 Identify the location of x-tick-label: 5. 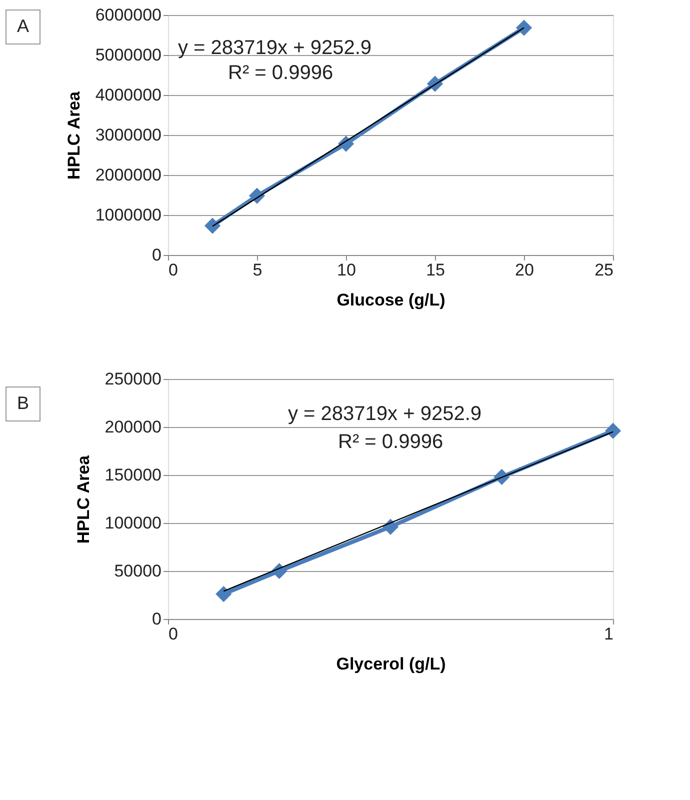
(257, 270).